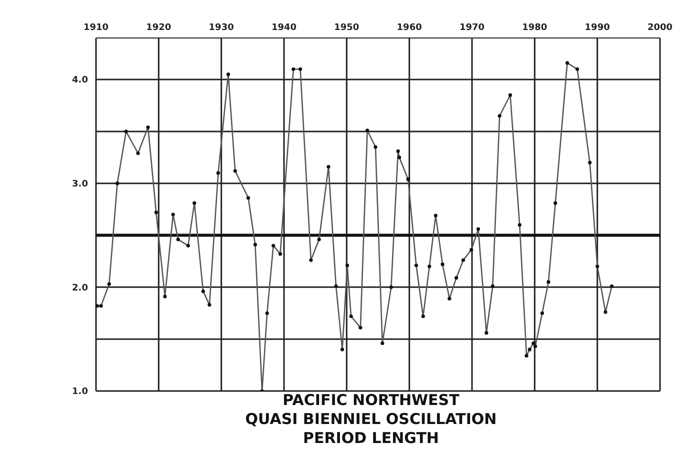 This screenshot has height=459, width=682. What do you see at coordinates (159, 28) in the screenshot?
I see `x-tick-label: 1920` at bounding box center [159, 28].